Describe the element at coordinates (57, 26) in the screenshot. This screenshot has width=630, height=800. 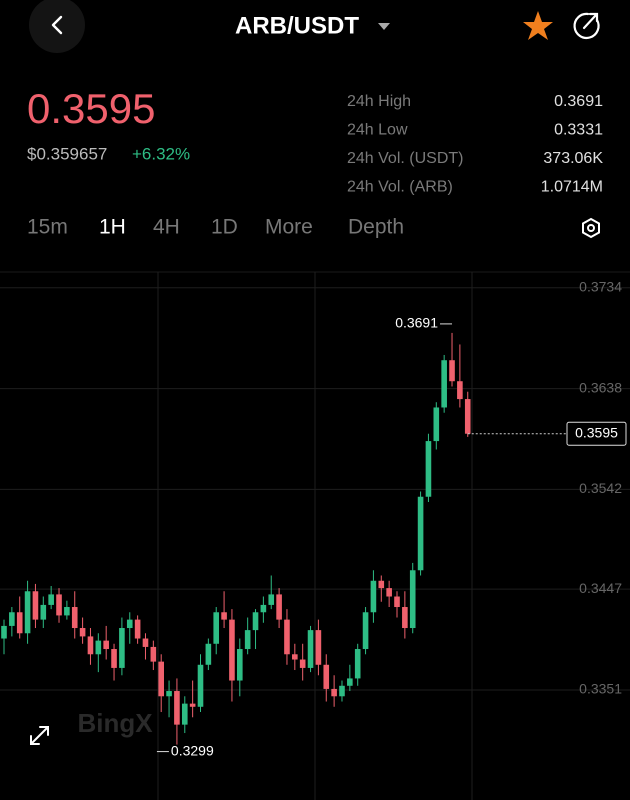
I see `back-button` at that location.